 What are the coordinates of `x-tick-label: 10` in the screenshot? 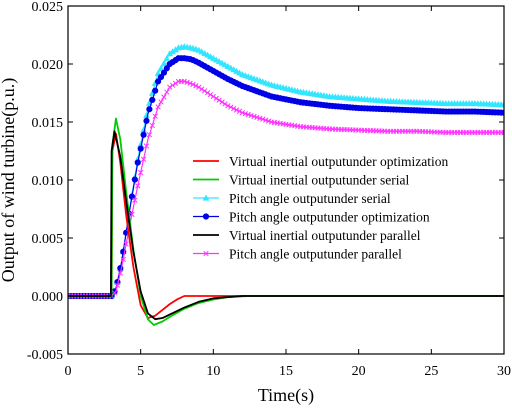 It's located at (213, 371).